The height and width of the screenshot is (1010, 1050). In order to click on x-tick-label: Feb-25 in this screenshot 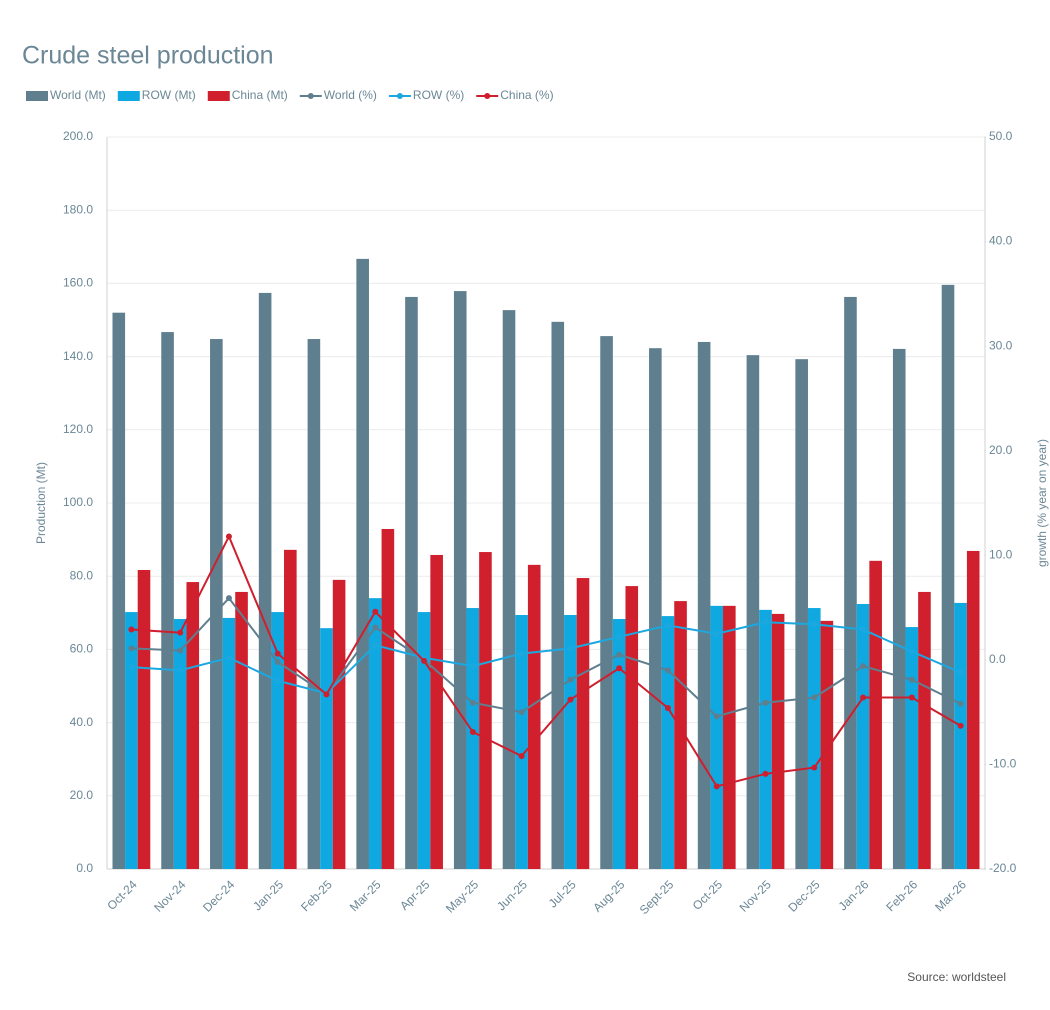, I will do `click(316, 895)`.